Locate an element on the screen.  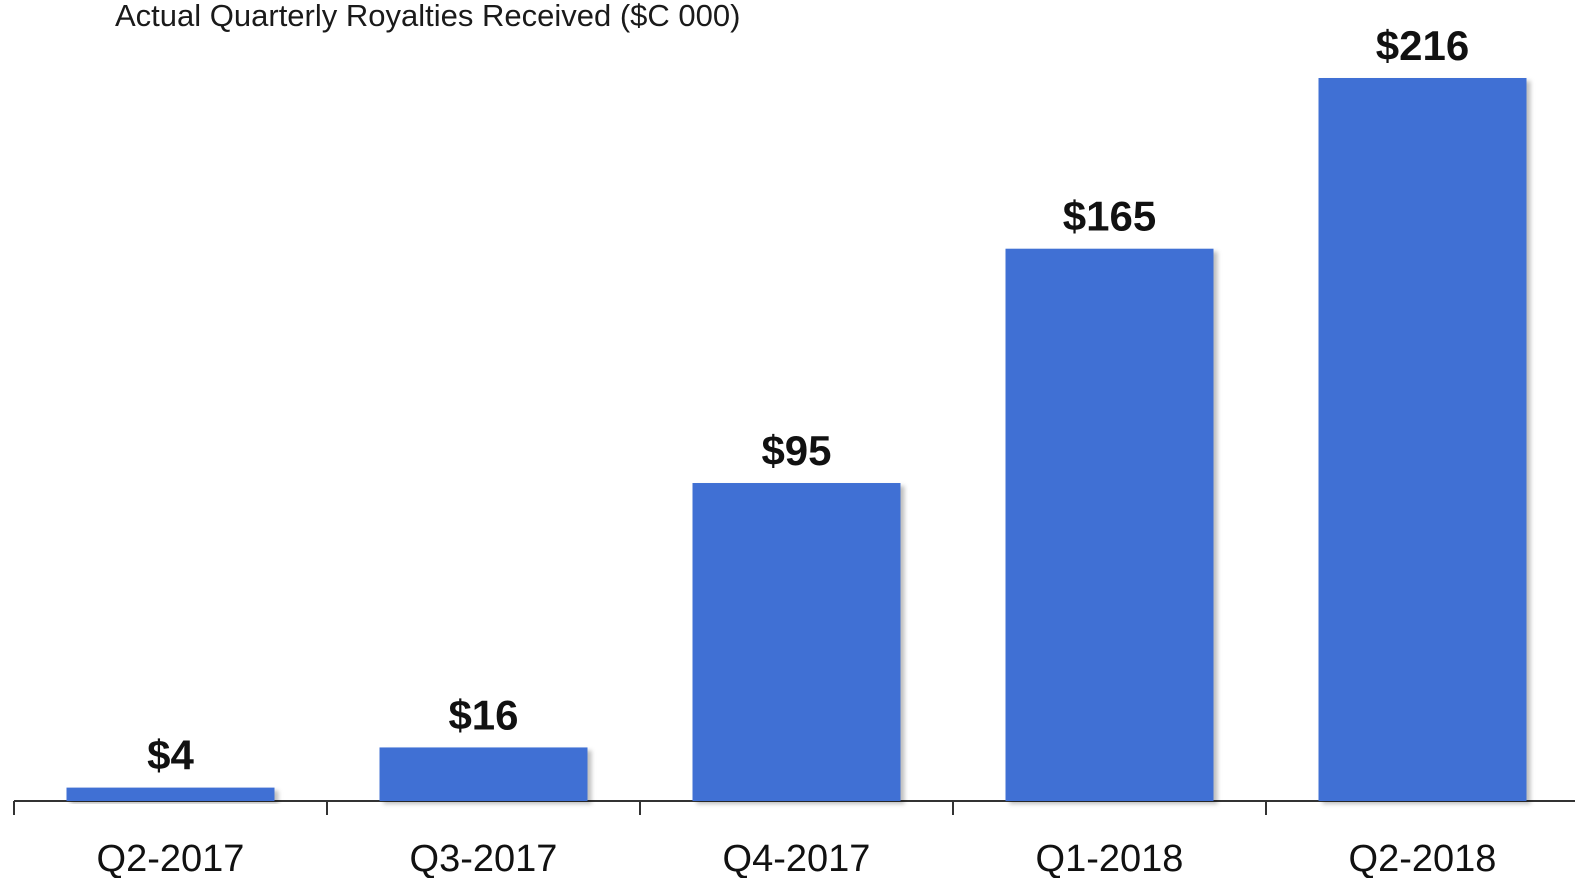
x-tick-label: Q3-2017 is located at coordinates (484, 858).